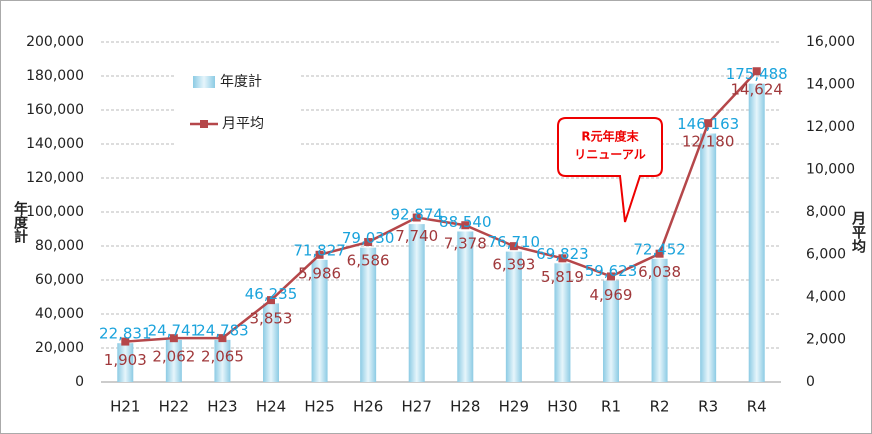 The height and width of the screenshot is (434, 872). Describe the element at coordinates (826, 212) in the screenshot. I see `y2-tick-label: 8,000` at that location.